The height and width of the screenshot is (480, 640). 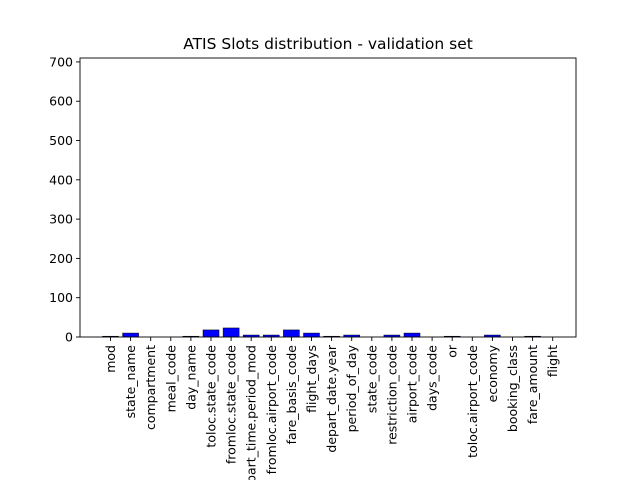 What do you see at coordinates (170, 379) in the screenshot?
I see `x-tick-label: meal_code` at bounding box center [170, 379].